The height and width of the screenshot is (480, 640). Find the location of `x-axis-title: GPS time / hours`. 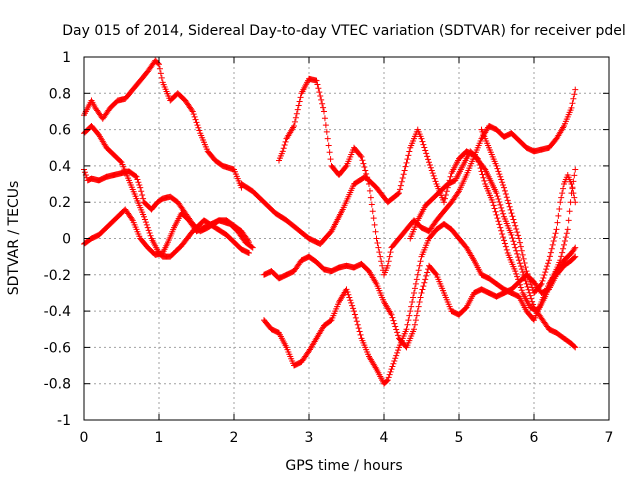

x-axis-title: GPS time / hours is located at coordinates (343, 466).